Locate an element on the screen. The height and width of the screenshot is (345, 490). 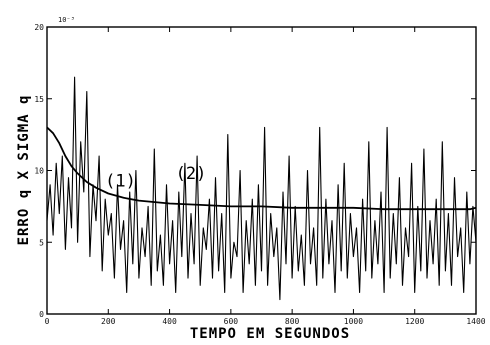
x-tick-label: 800 is located at coordinates (292, 321).